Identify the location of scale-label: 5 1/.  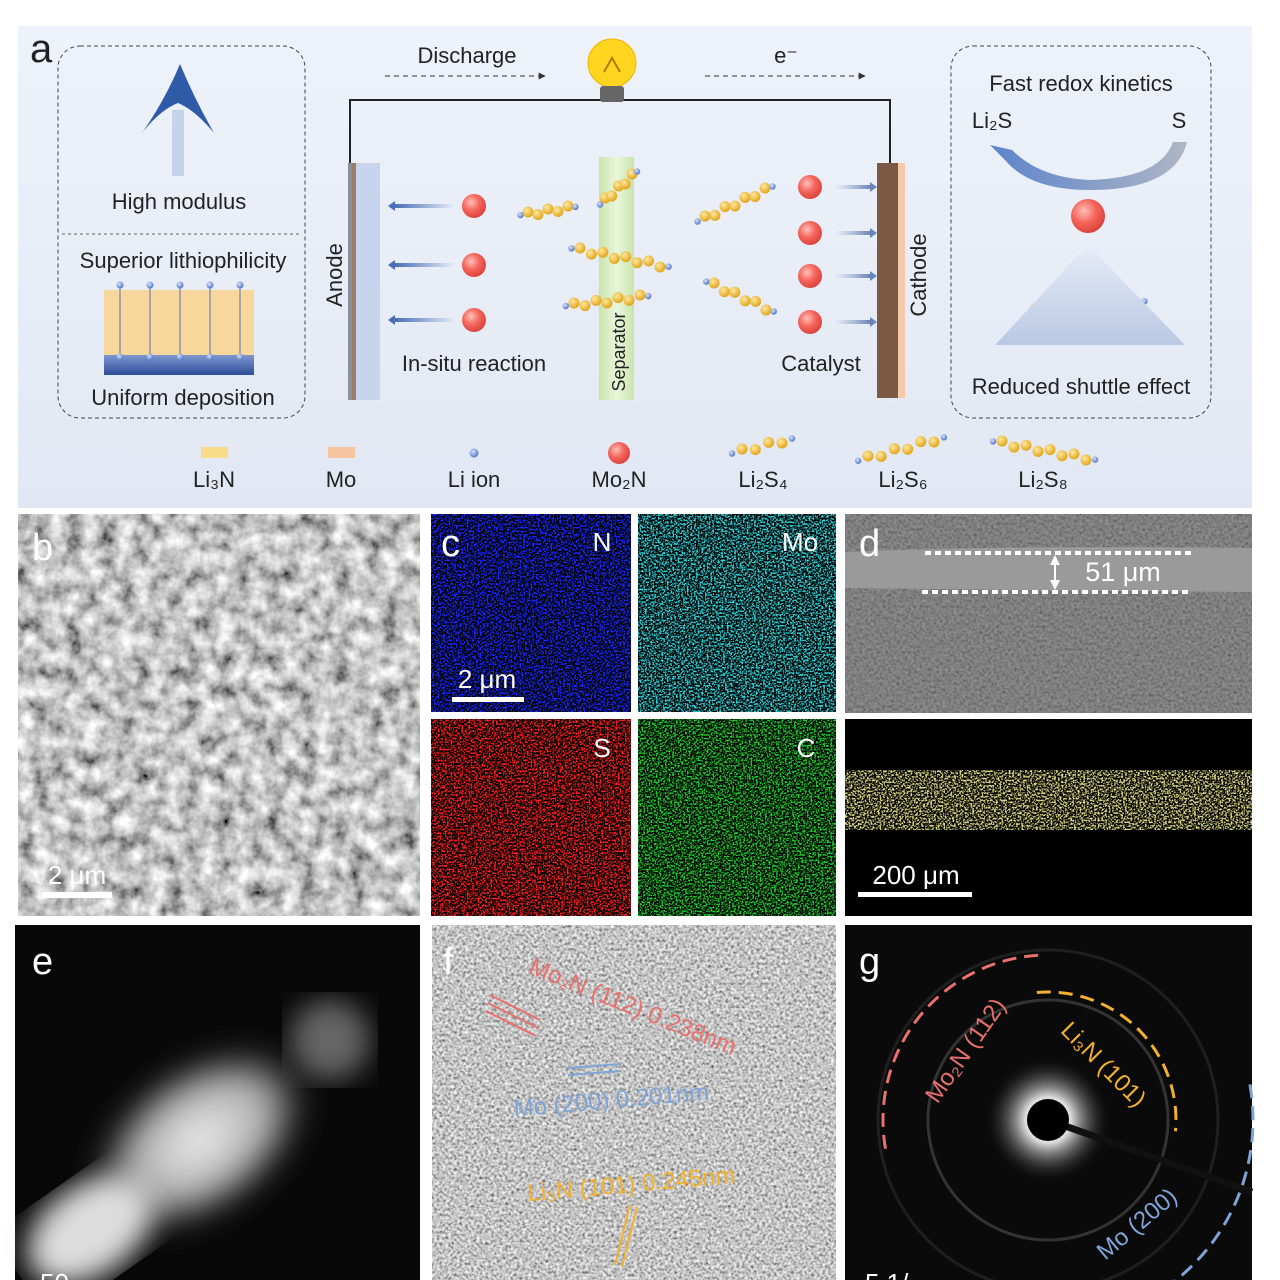
(887, 1274).